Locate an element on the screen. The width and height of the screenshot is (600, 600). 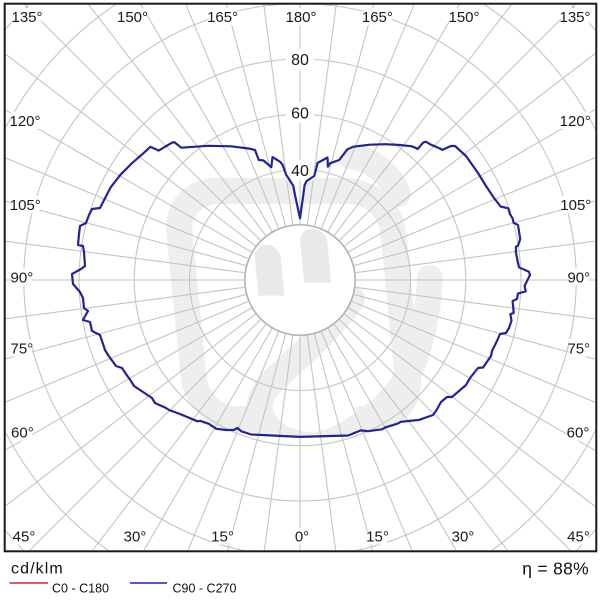
svg-text: η = 88% is located at coordinates (555, 569).